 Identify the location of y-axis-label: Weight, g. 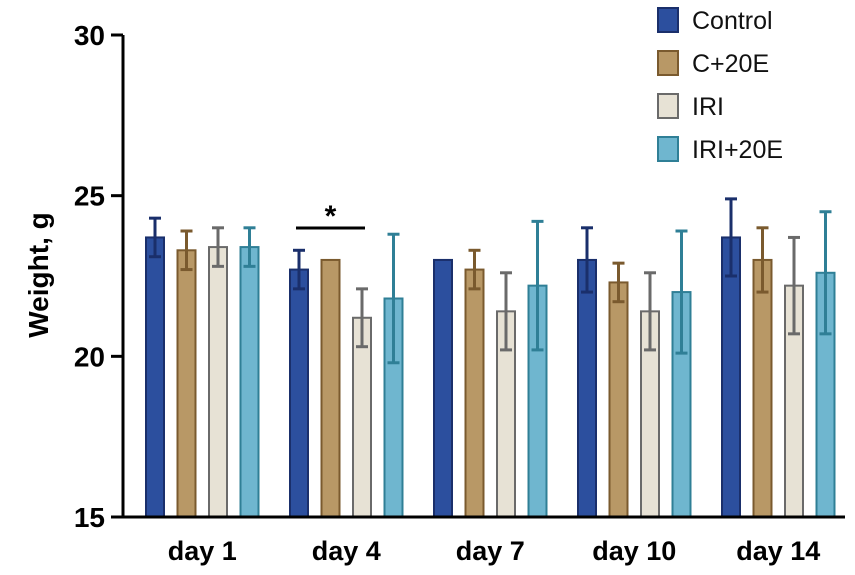
(38, 274).